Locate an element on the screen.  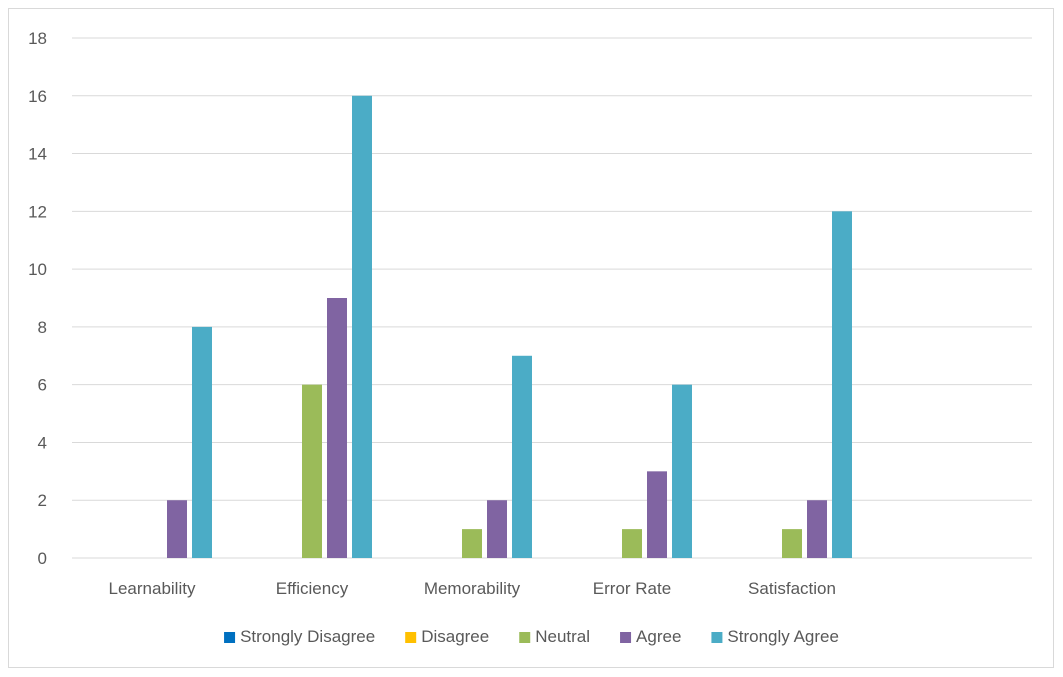
legend-item: Agree is located at coordinates (650, 636).